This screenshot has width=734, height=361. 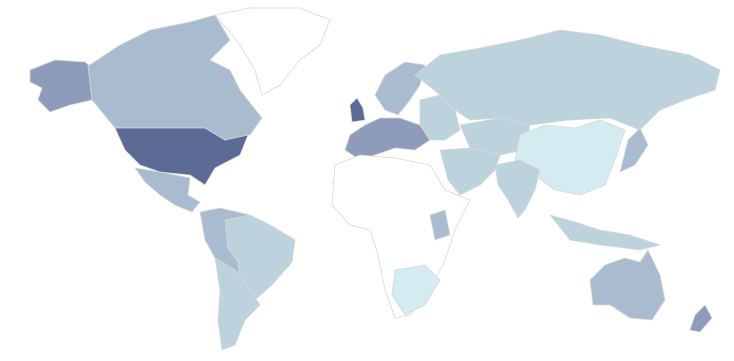 I want to click on brazil, so click(x=260, y=257).